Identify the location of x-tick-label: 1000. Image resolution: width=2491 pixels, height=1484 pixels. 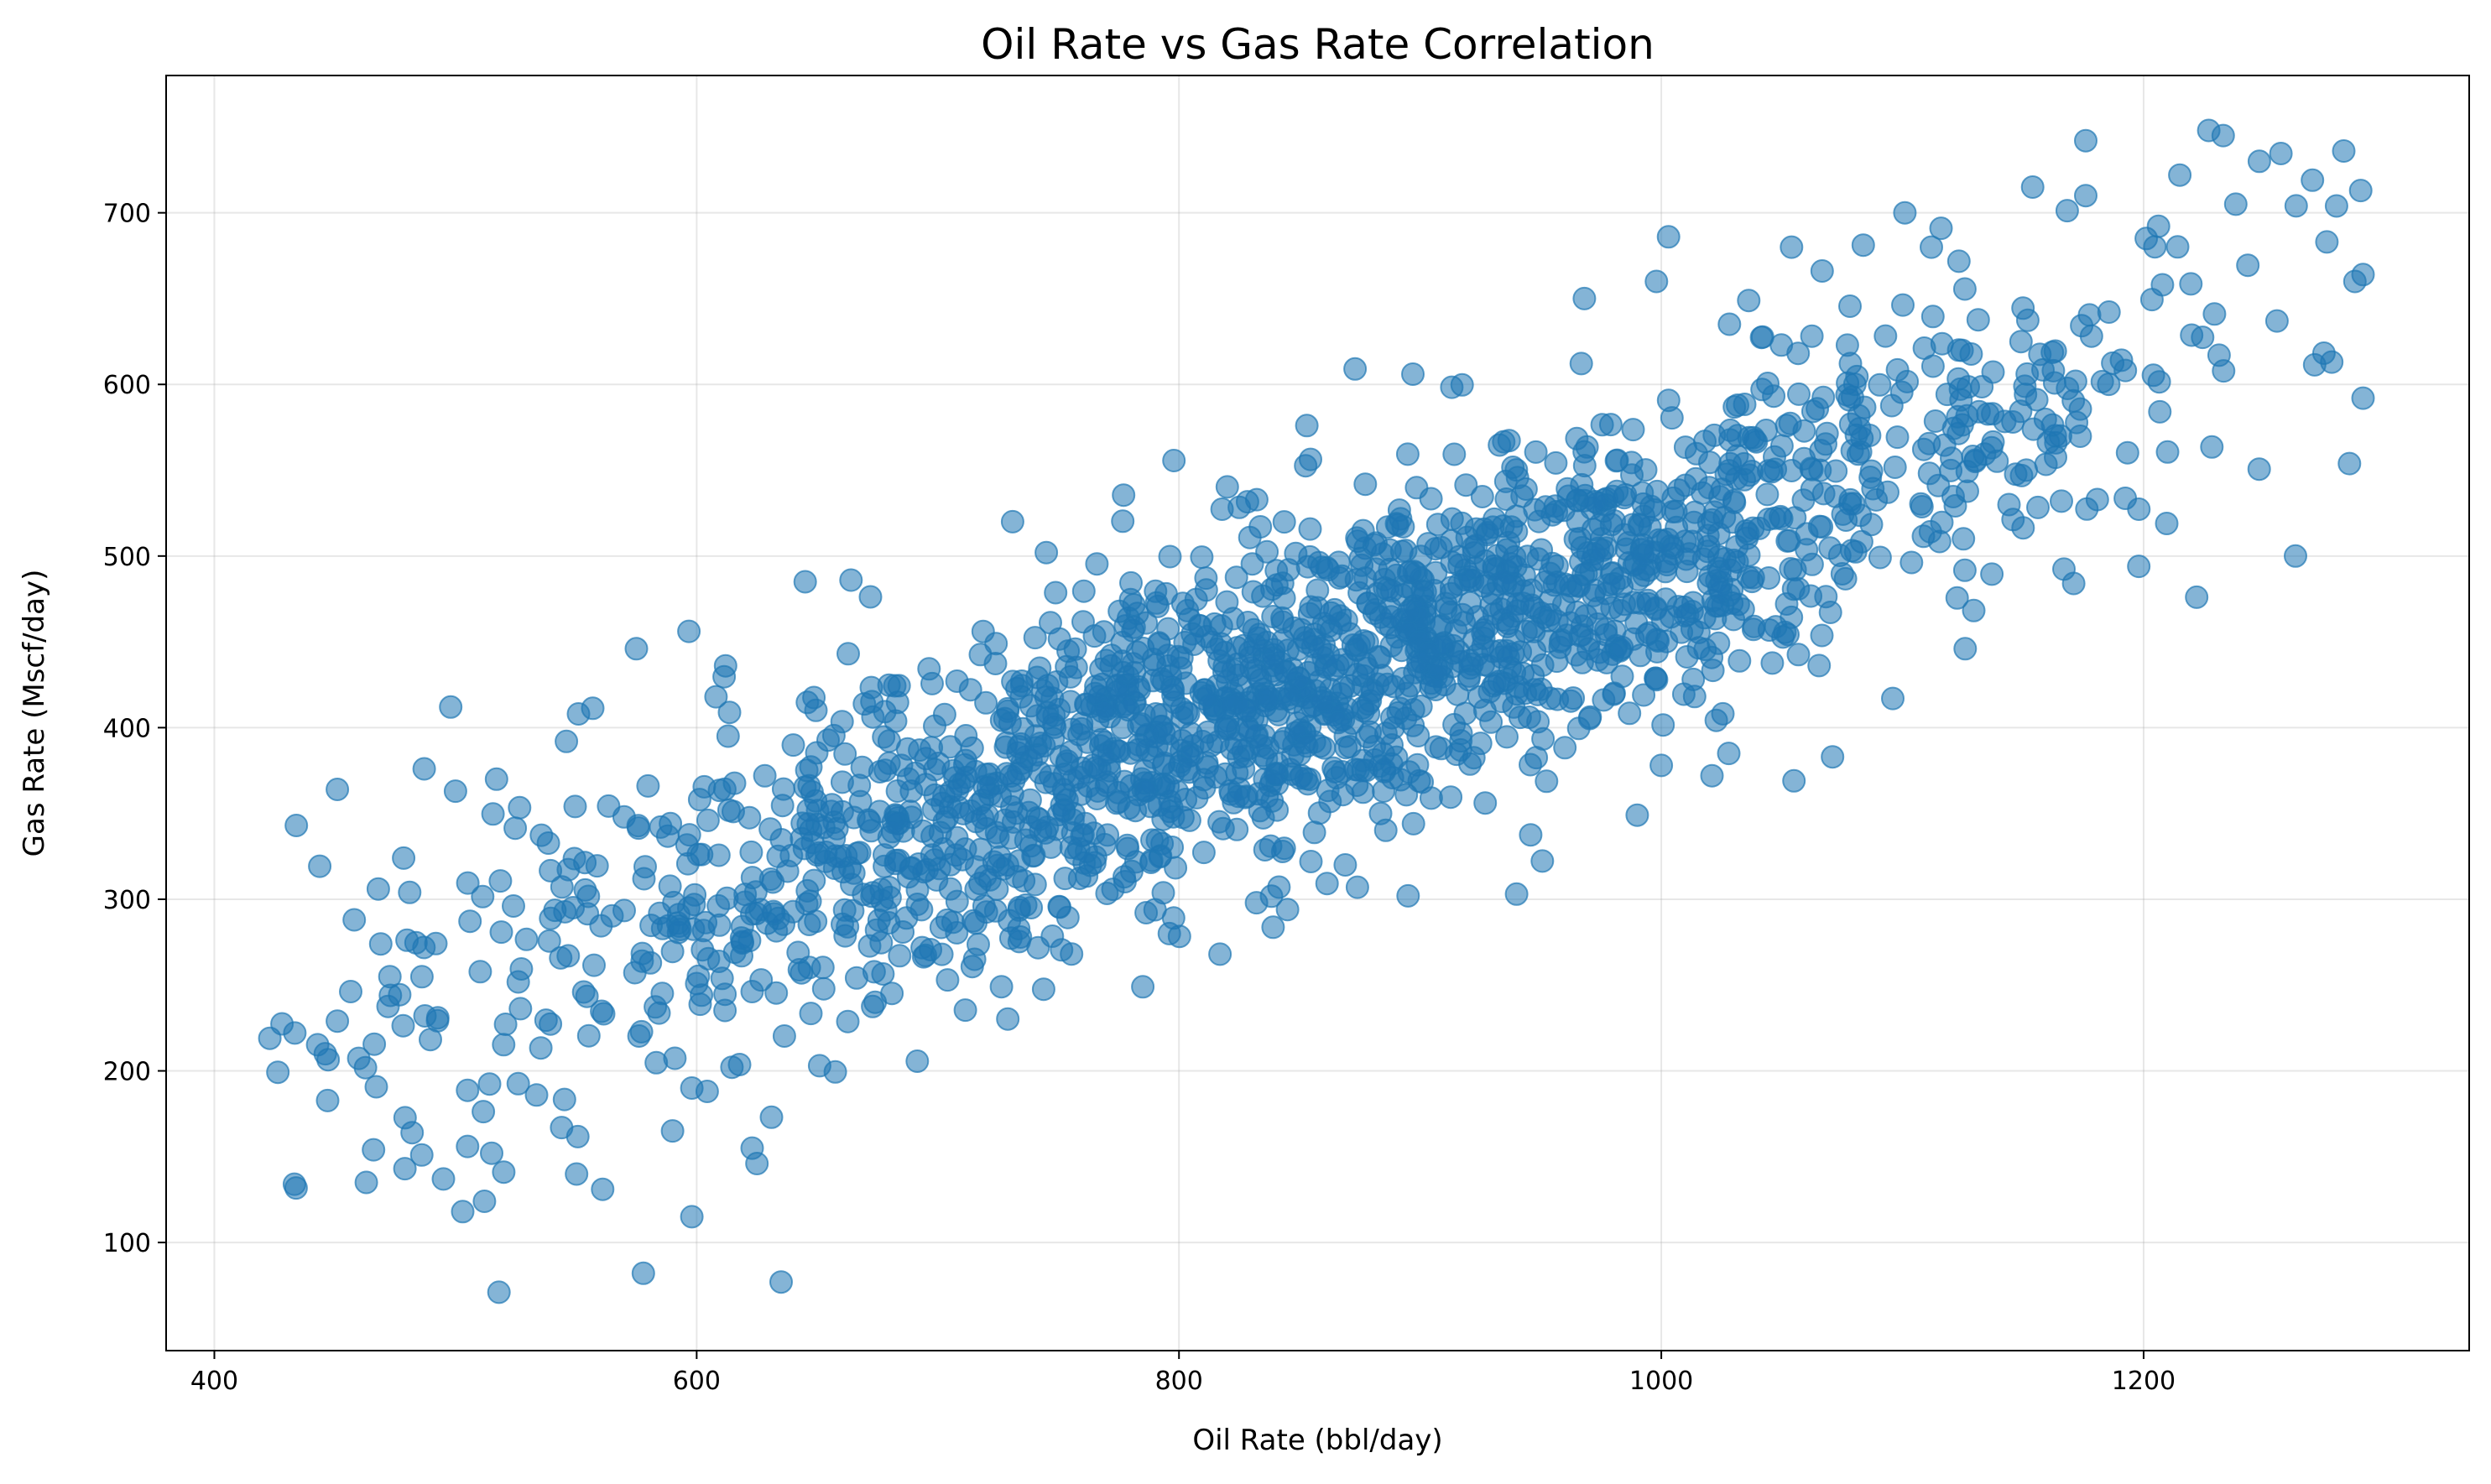
(1661, 1381).